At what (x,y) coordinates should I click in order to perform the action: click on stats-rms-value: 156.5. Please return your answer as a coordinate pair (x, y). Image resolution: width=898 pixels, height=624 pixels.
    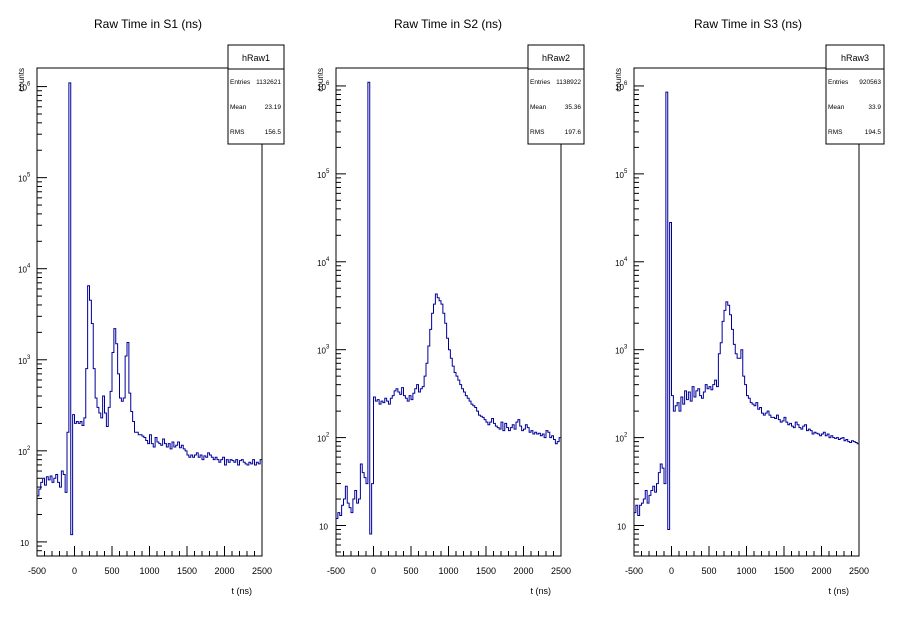
    Looking at the image, I should click on (273, 132).